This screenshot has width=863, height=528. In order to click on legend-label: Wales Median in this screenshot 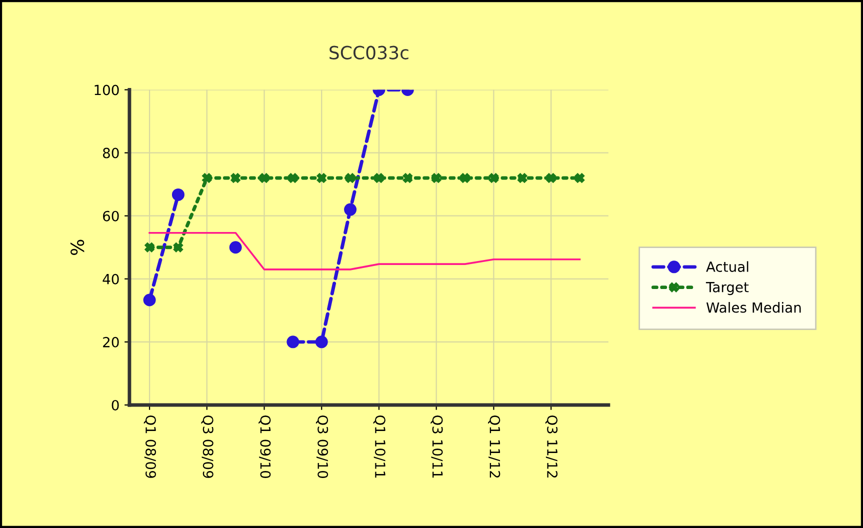, I will do `click(753, 307)`.